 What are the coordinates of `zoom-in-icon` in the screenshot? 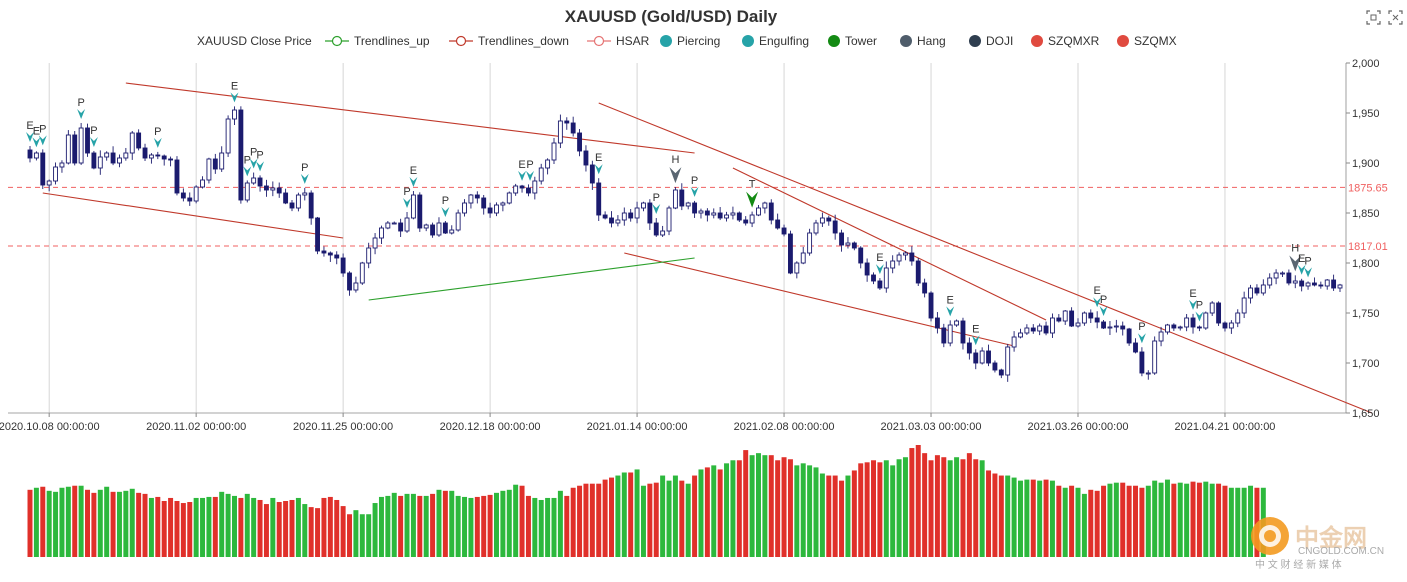 It's located at (1373, 17).